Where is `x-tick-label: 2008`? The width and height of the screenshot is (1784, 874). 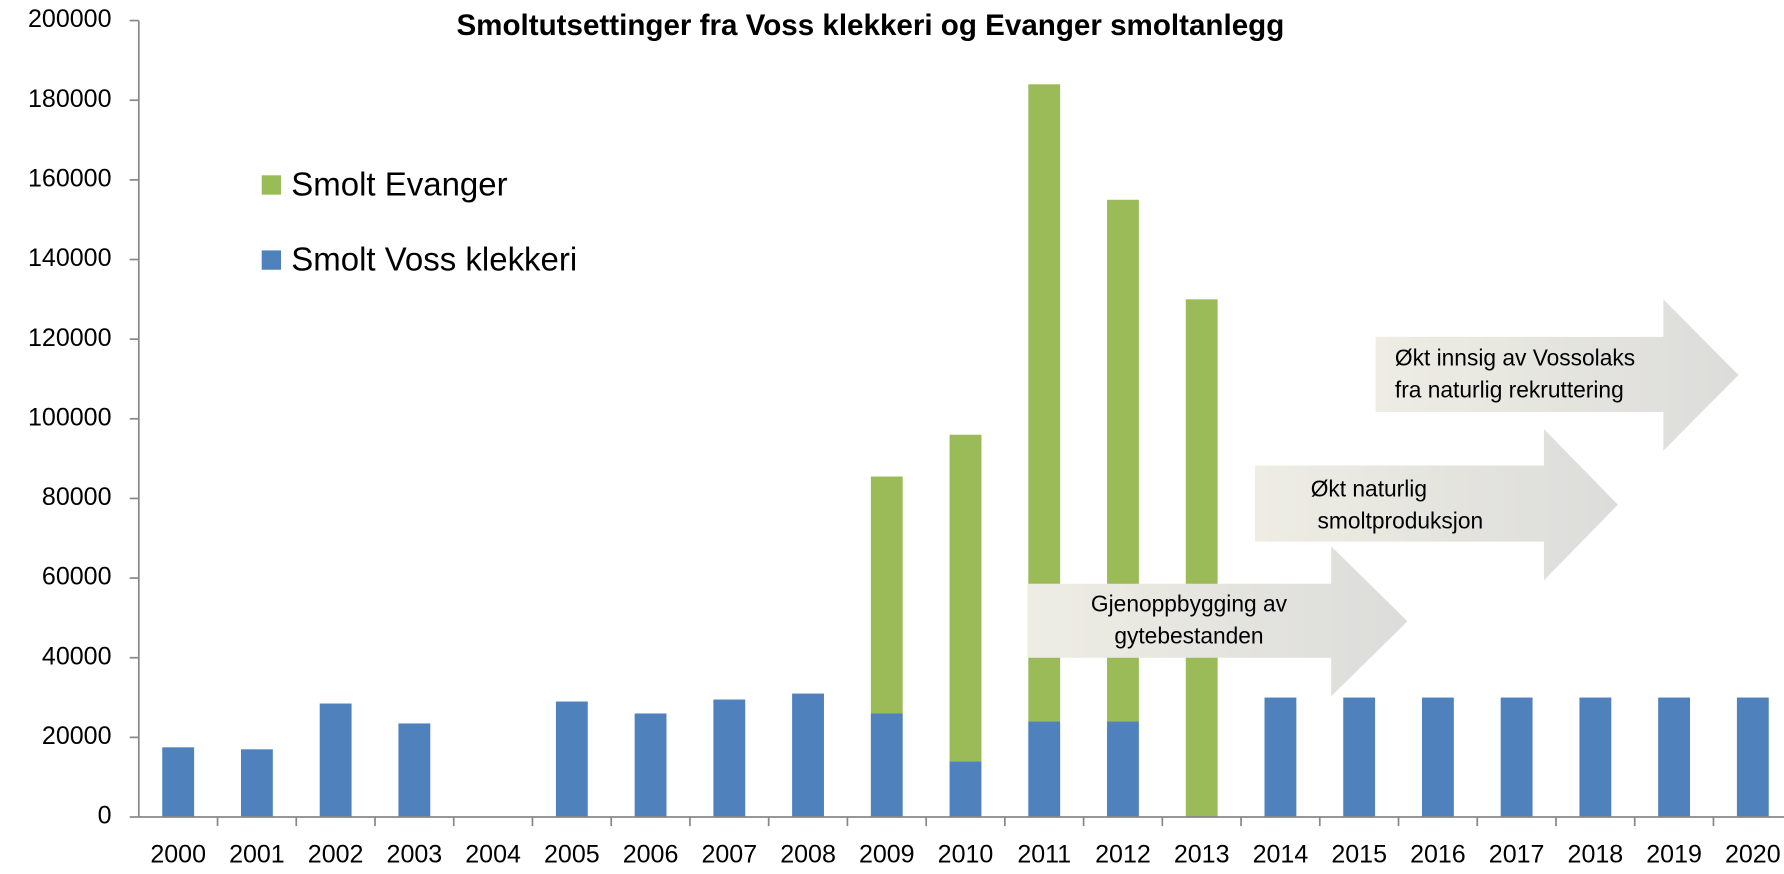 x-tick-label: 2008 is located at coordinates (808, 854).